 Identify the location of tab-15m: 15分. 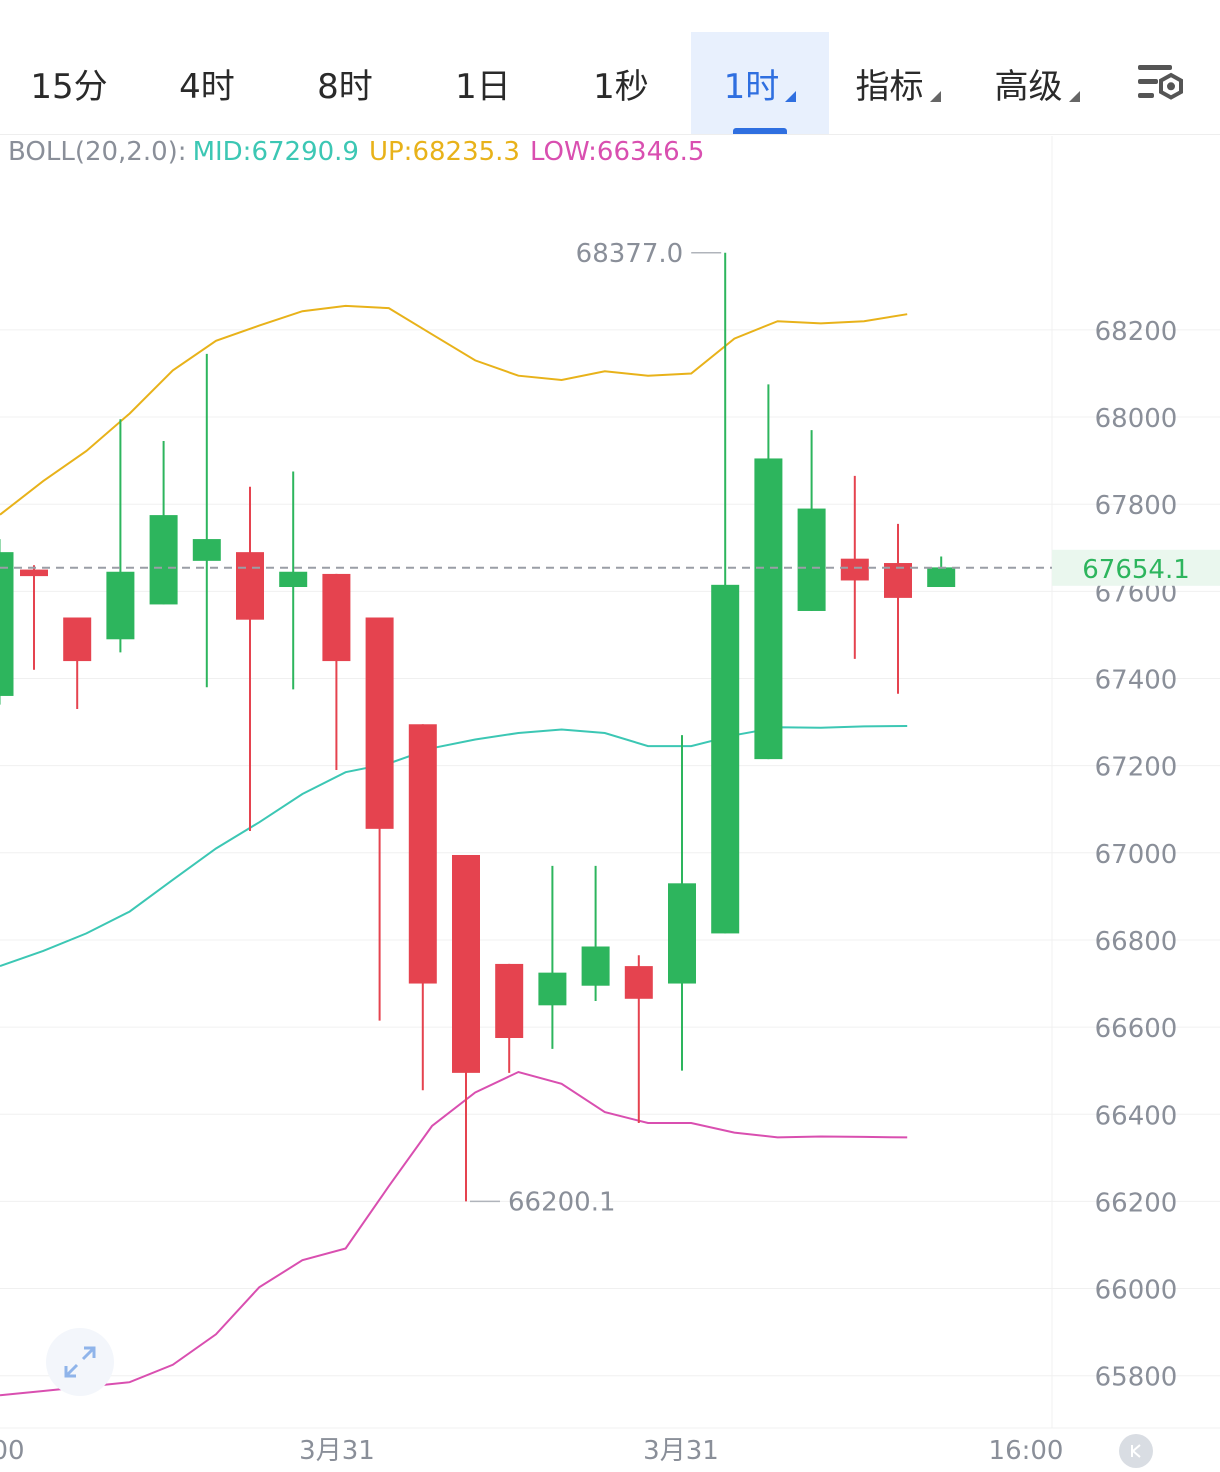
(69, 83).